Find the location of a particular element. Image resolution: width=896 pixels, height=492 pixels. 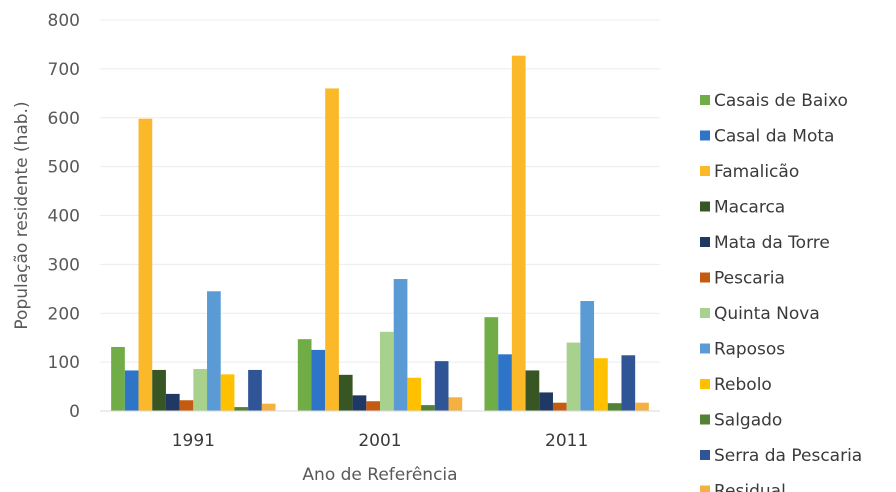

y-tick-label: 0 is located at coordinates (74, 412).